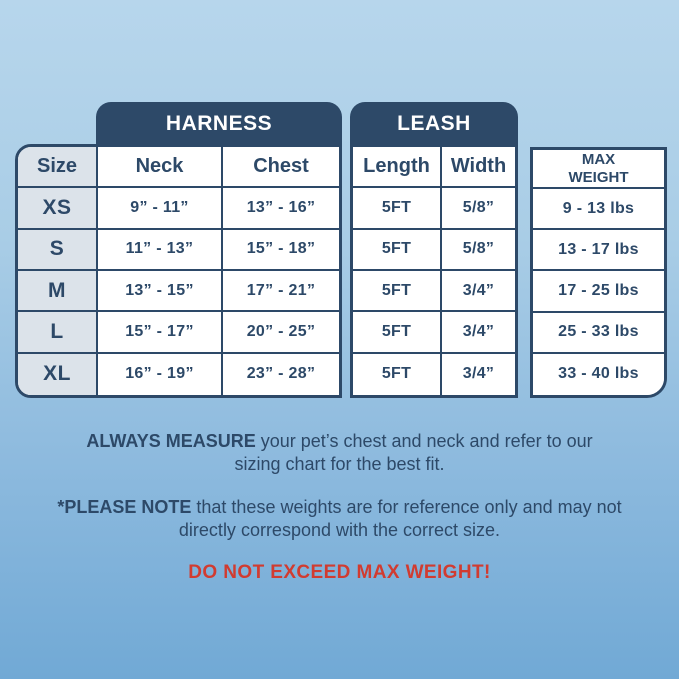 This screenshot has width=679, height=679. Describe the element at coordinates (58, 250) in the screenshot. I see `size-label-s: S` at that location.